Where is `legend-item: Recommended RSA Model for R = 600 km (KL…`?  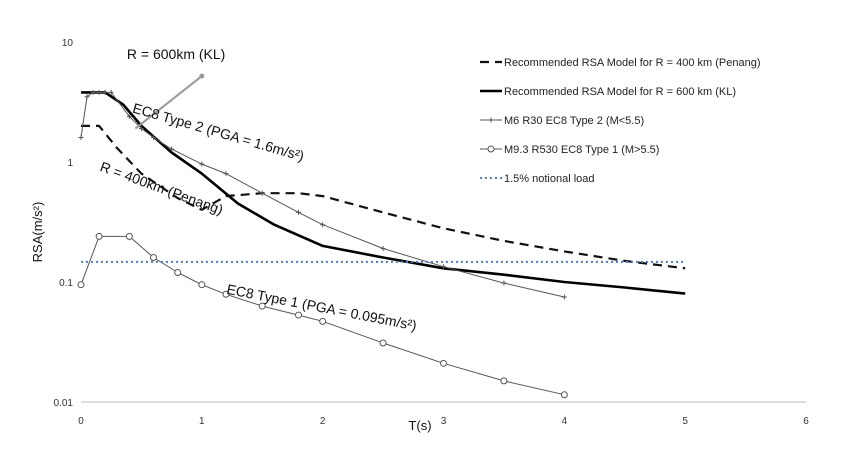 legend-item: Recommended RSA Model for R = 600 km (KL… is located at coordinates (608, 92).